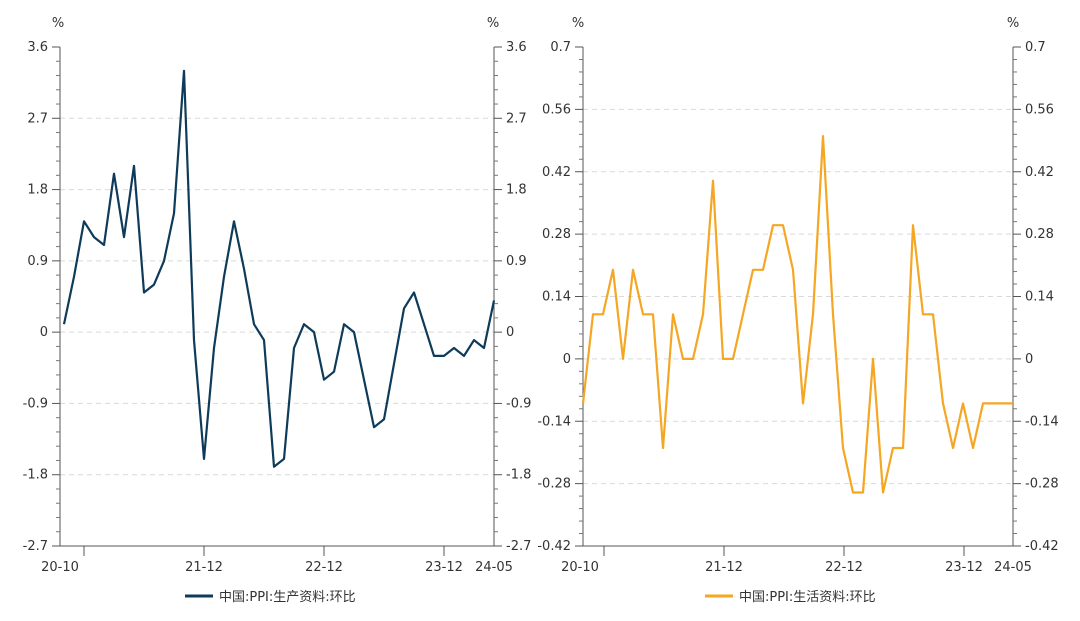 Image resolution: width=1080 pixels, height=621 pixels. What do you see at coordinates (37, 190) in the screenshot?
I see `y-tick-label-left: 1.8` at bounding box center [37, 190].